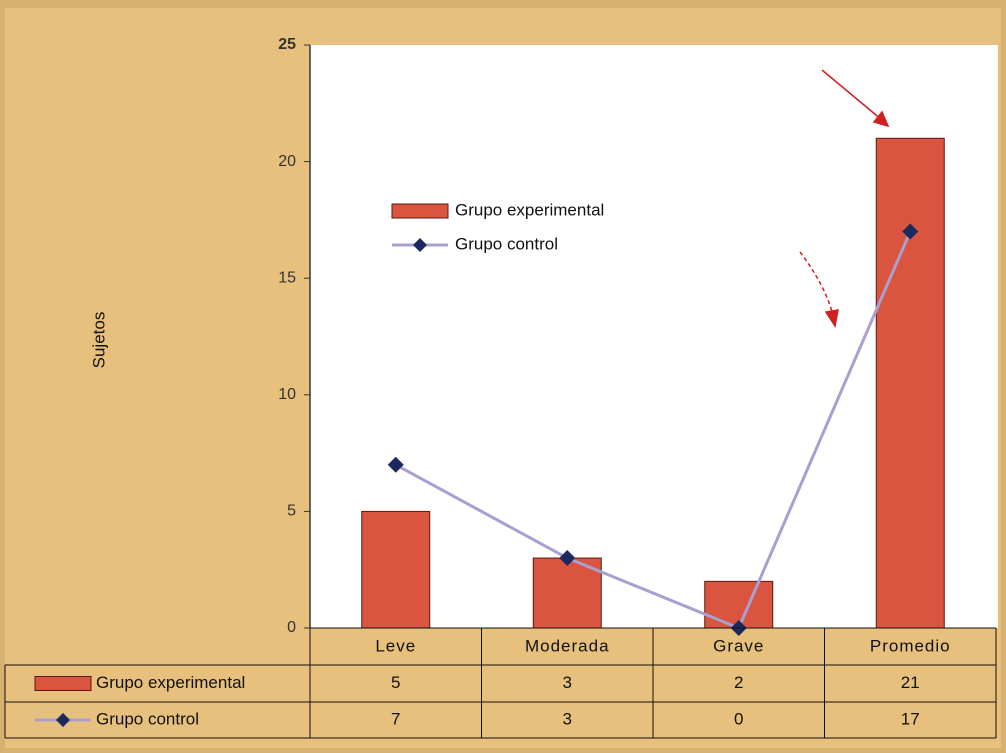  I want to click on table-row-label: Grupo experimental, so click(170, 682).